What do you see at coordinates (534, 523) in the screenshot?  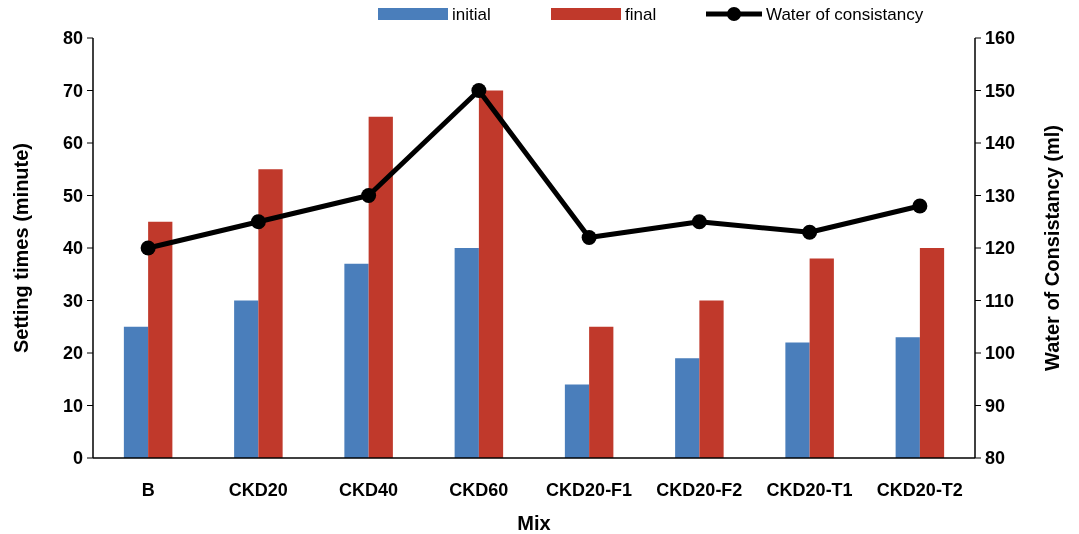 I see `x-axis-title: Mix` at bounding box center [534, 523].